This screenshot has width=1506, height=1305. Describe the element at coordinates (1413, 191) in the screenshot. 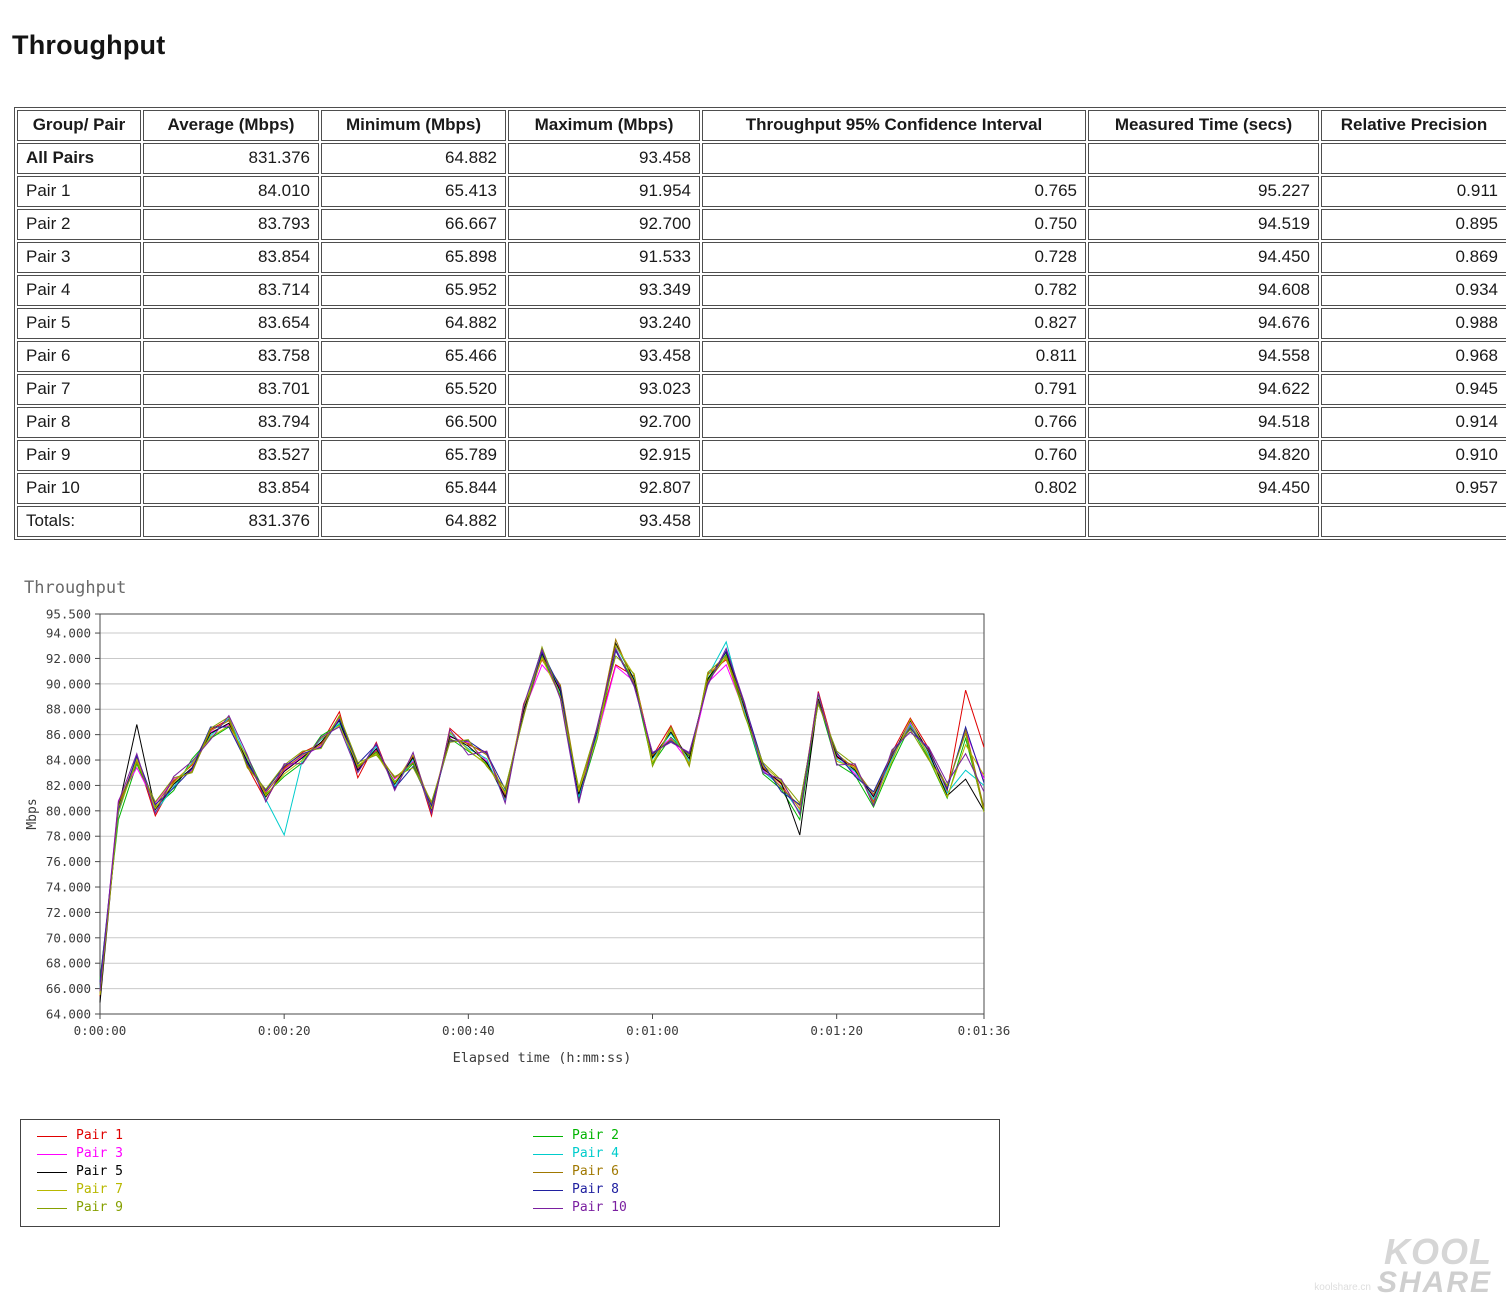

I see `row-value: 0.911` at that location.